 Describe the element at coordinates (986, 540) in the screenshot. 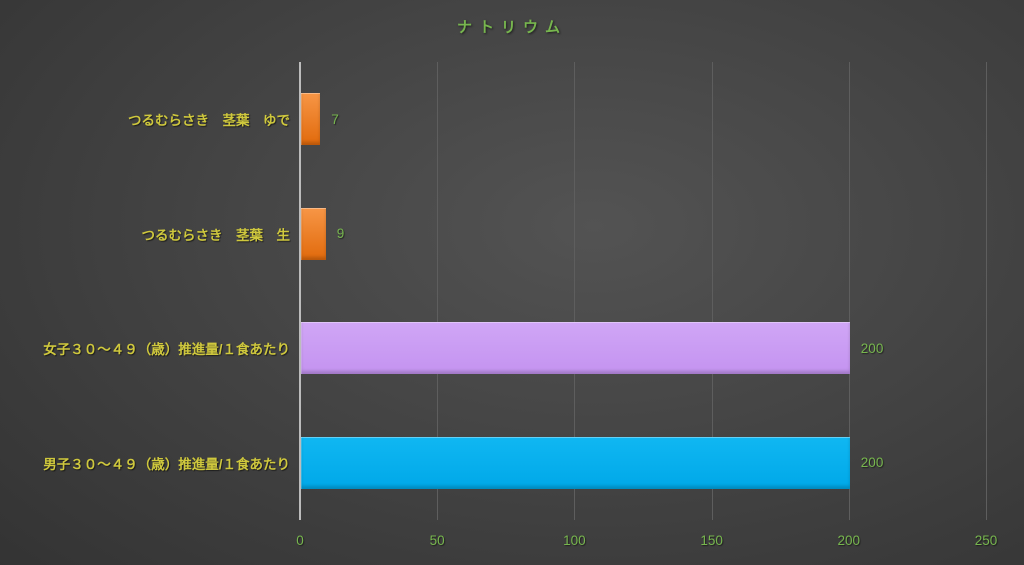

I see `x-tick-label-250: 250` at that location.